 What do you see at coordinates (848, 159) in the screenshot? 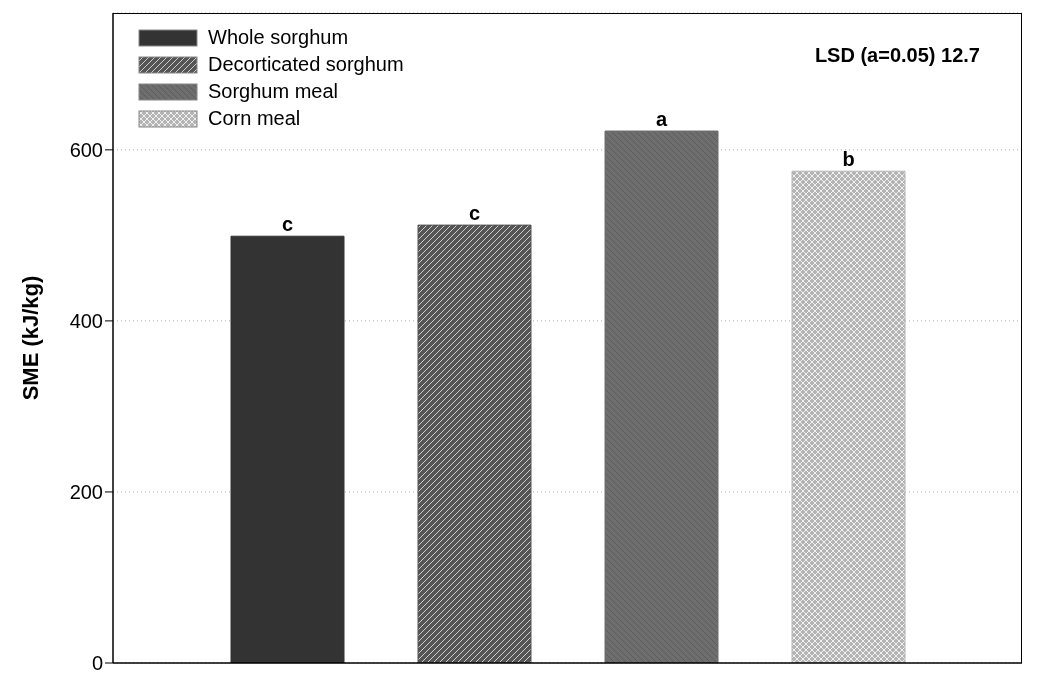
I see `data-label: b` at bounding box center [848, 159].